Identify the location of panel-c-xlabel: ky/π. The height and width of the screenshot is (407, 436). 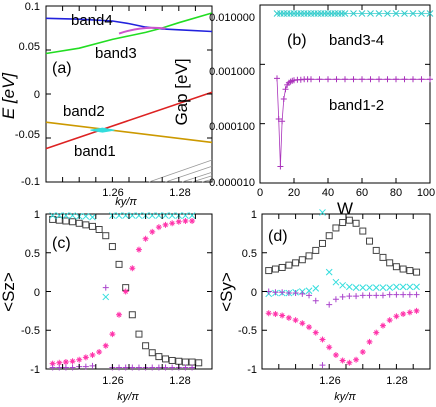
(128, 397).